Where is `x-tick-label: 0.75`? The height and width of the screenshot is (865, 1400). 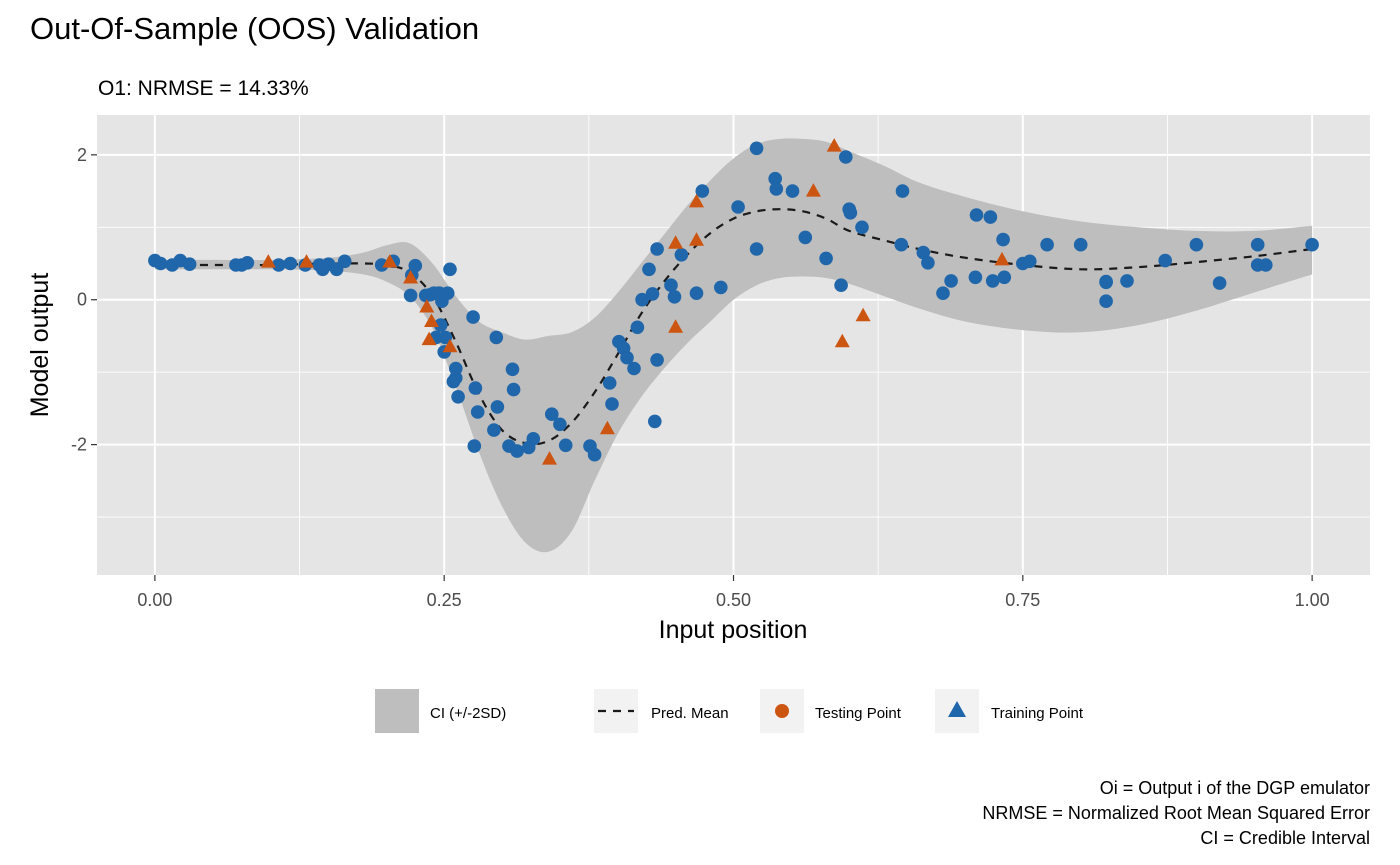 x-tick-label: 0.75 is located at coordinates (1022, 600).